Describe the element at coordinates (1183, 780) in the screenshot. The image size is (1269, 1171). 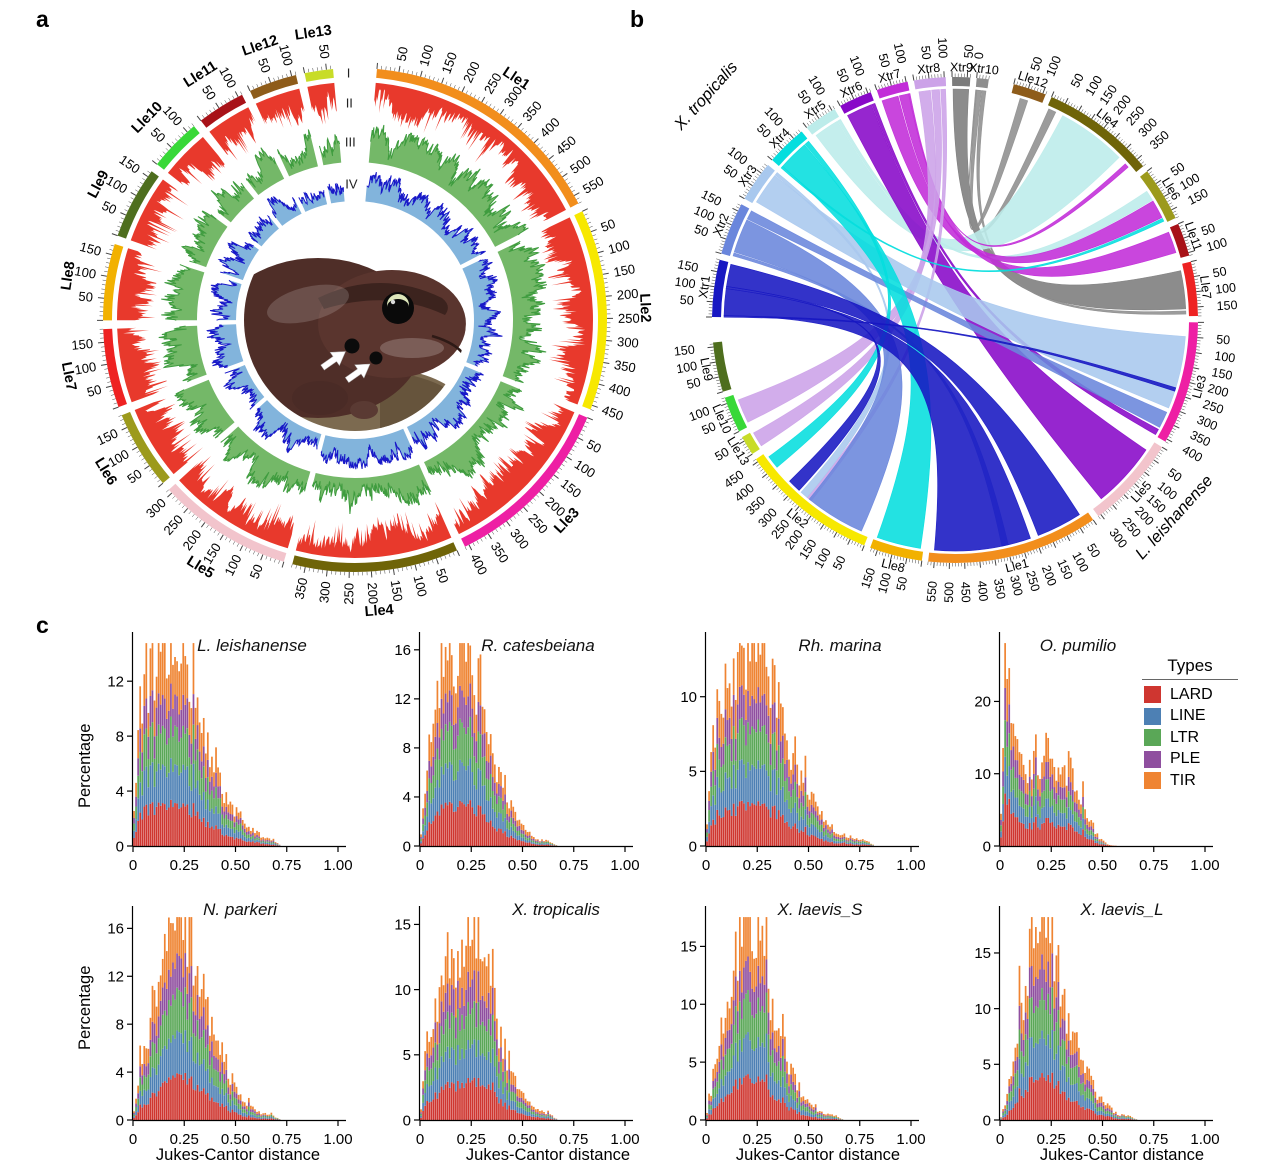
I see `legend-label: TIR` at that location.